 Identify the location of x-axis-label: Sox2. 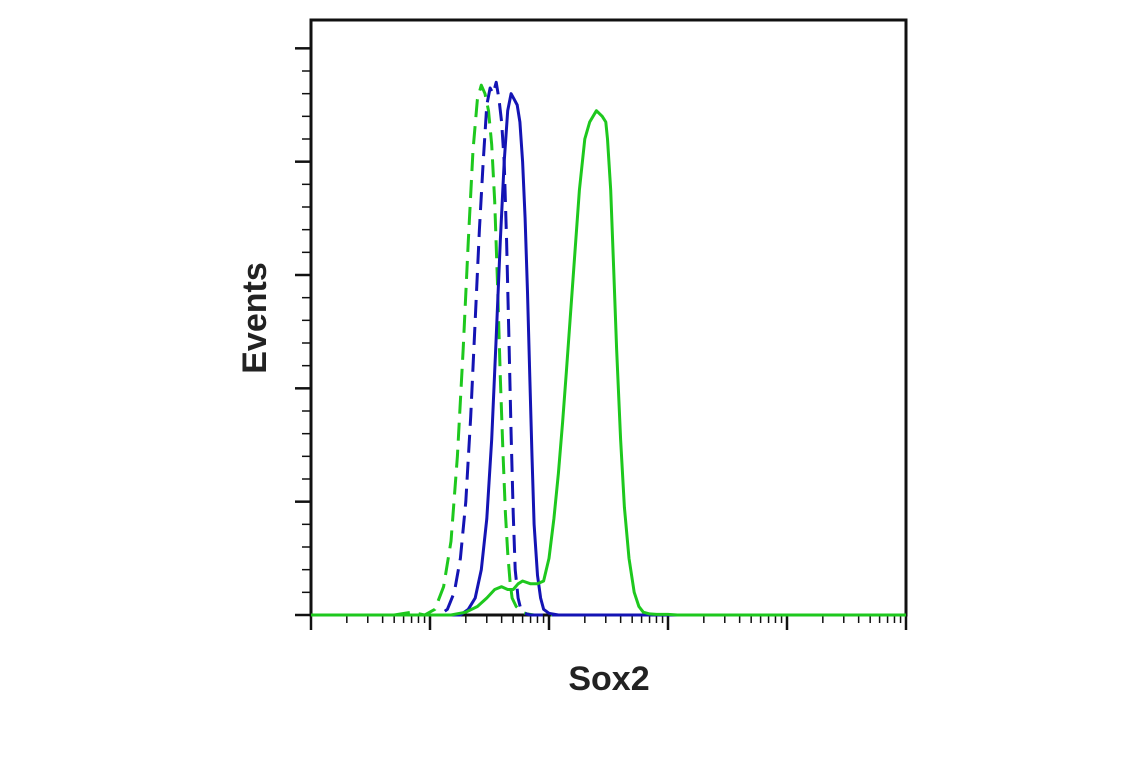
(608, 679).